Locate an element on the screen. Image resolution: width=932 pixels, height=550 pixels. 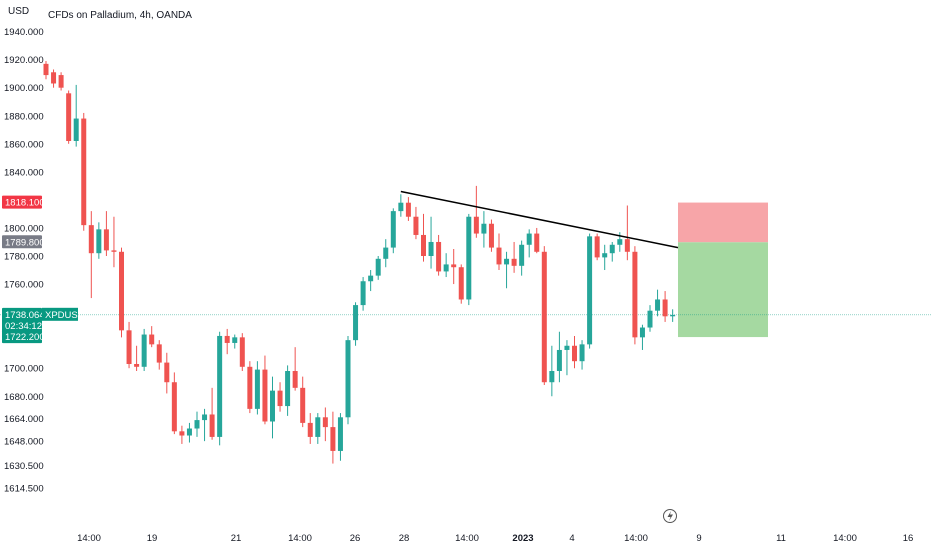
y-tick-label: 1680.000 is located at coordinates (24, 397).